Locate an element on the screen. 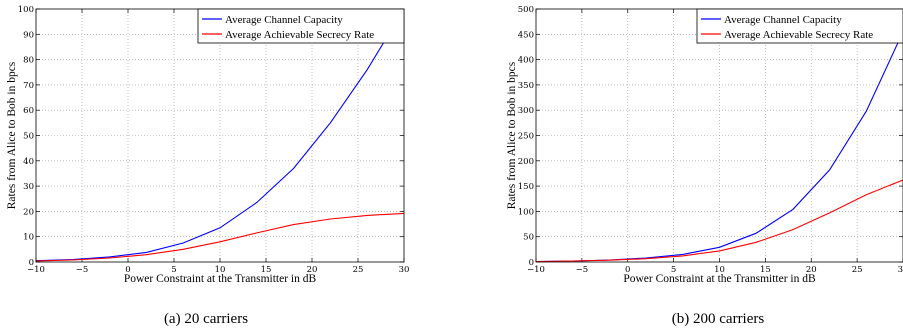 The width and height of the screenshot is (903, 331). y-tick-label: 90 is located at coordinates (28, 35).